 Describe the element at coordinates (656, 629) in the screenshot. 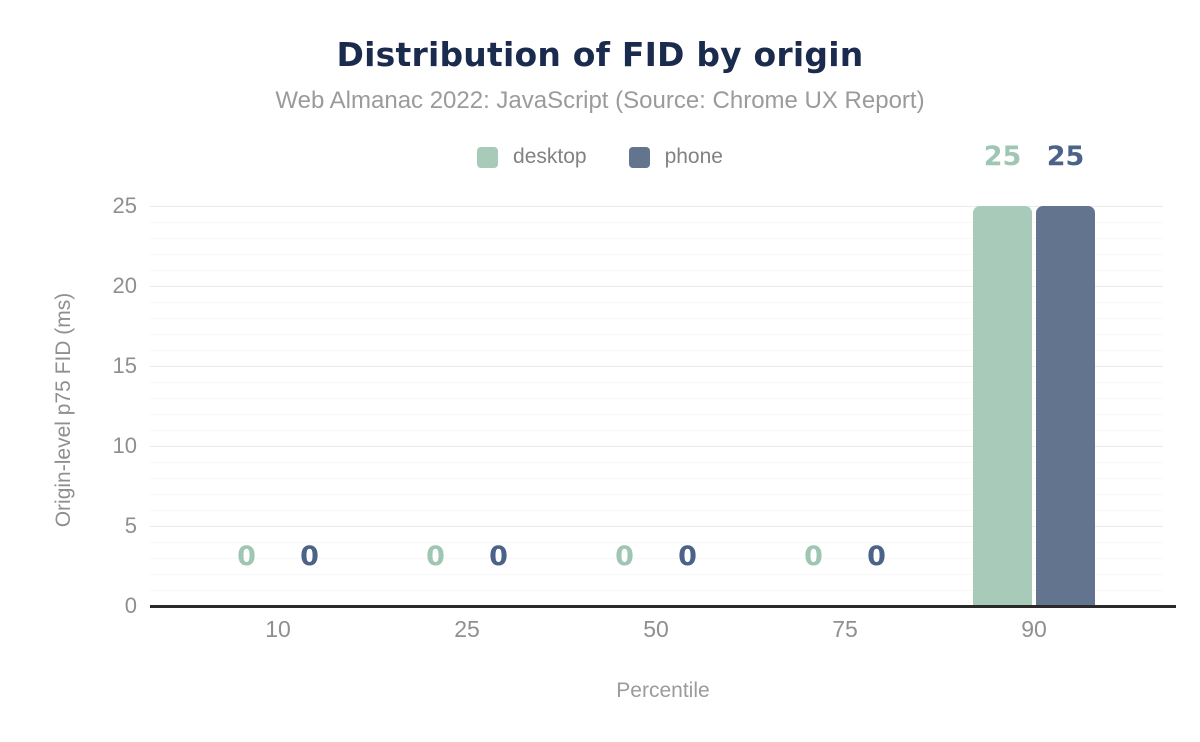

I see `x-tick-label: 50` at that location.